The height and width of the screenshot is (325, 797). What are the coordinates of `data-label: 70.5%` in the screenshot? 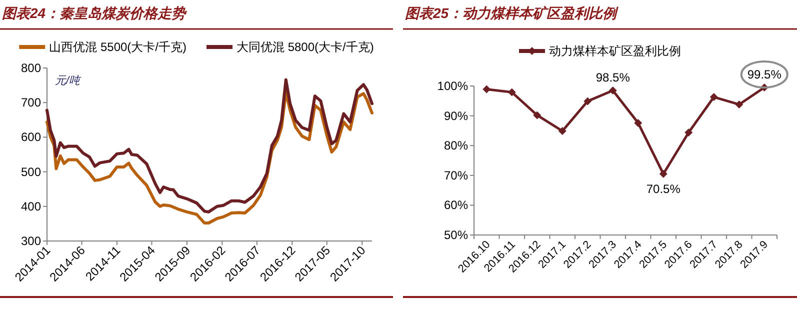 It's located at (663, 189).